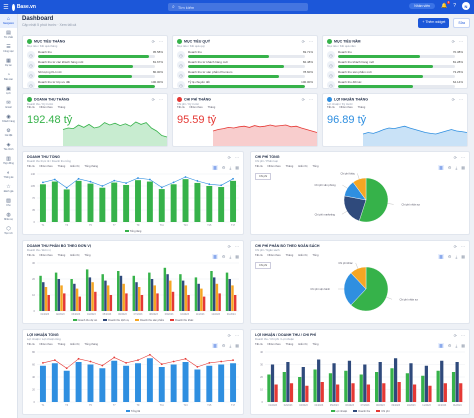  I want to click on search-input: ⌕ Tìm kiếm, so click(238, 7).